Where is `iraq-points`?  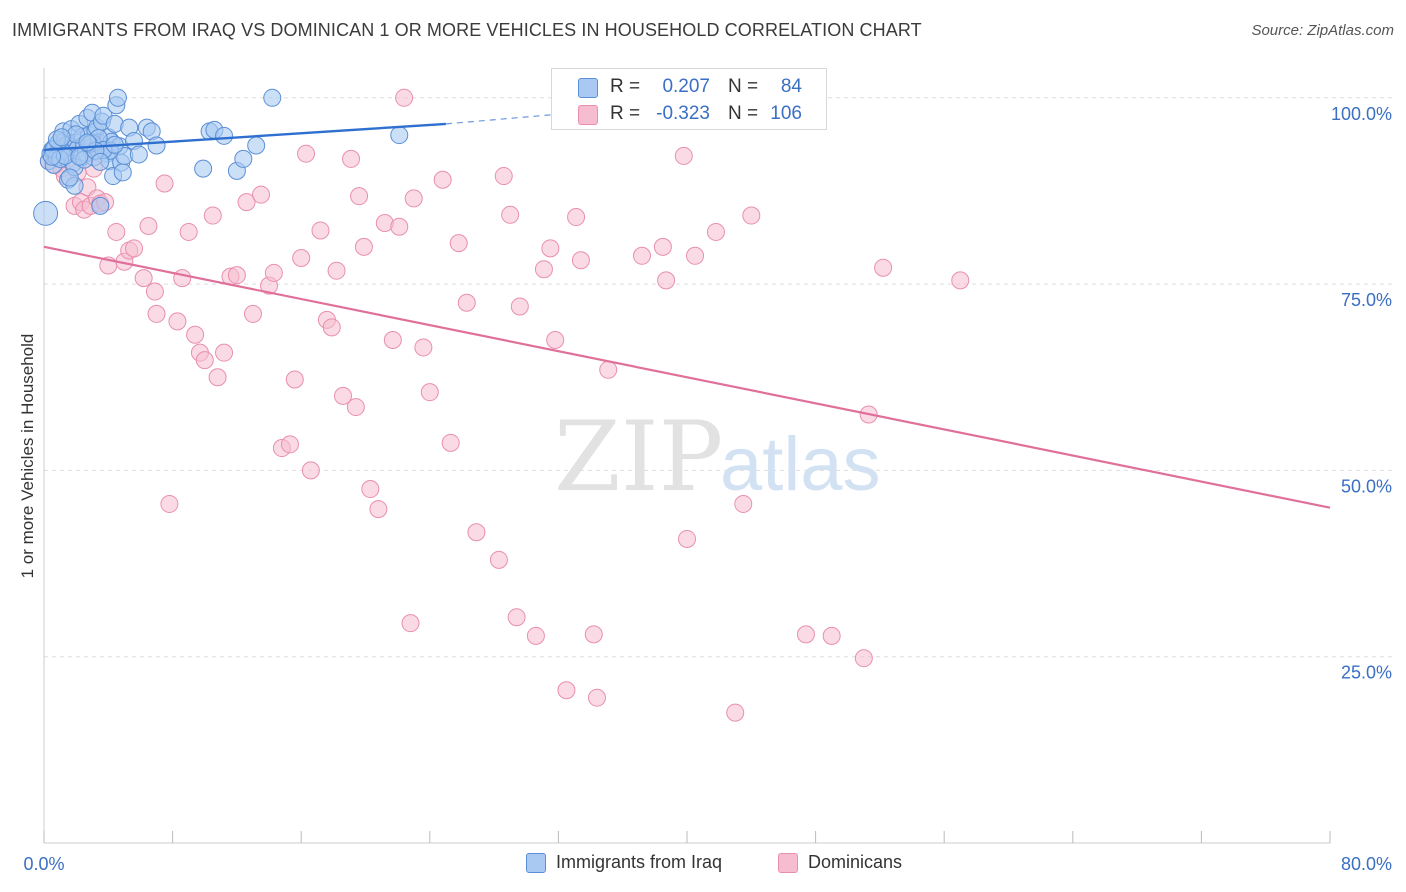
iraq-points is located at coordinates (221, 157).